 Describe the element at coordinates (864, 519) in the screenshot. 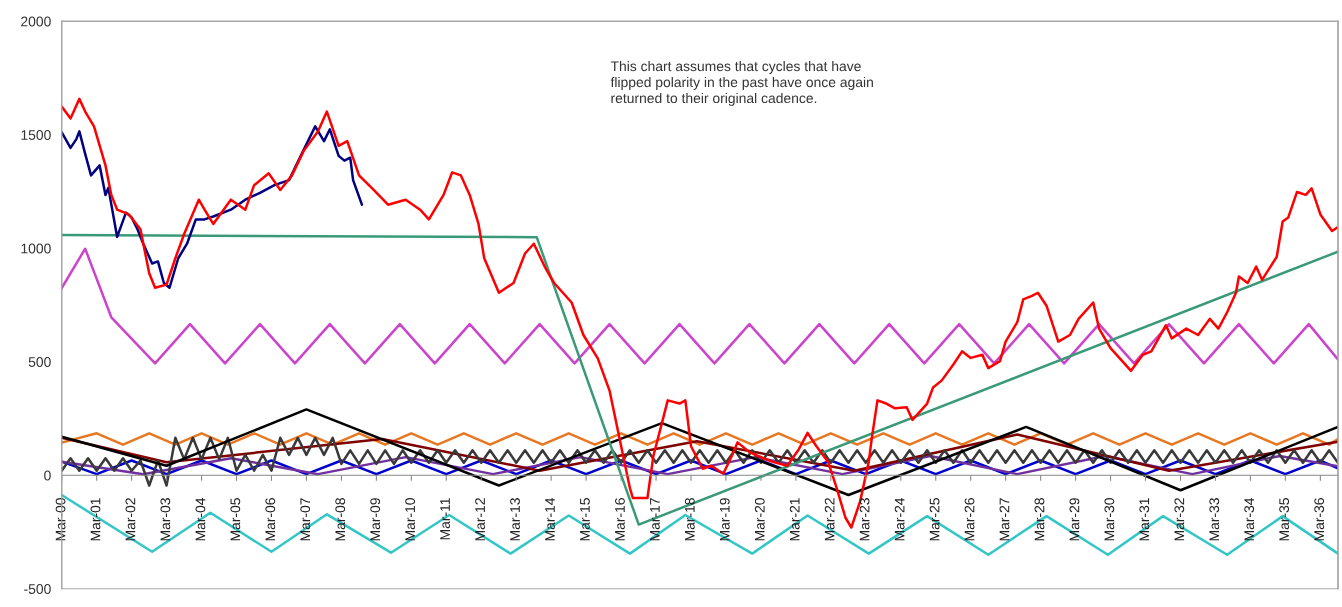

I see `x-tick-label: Mar-23` at that location.